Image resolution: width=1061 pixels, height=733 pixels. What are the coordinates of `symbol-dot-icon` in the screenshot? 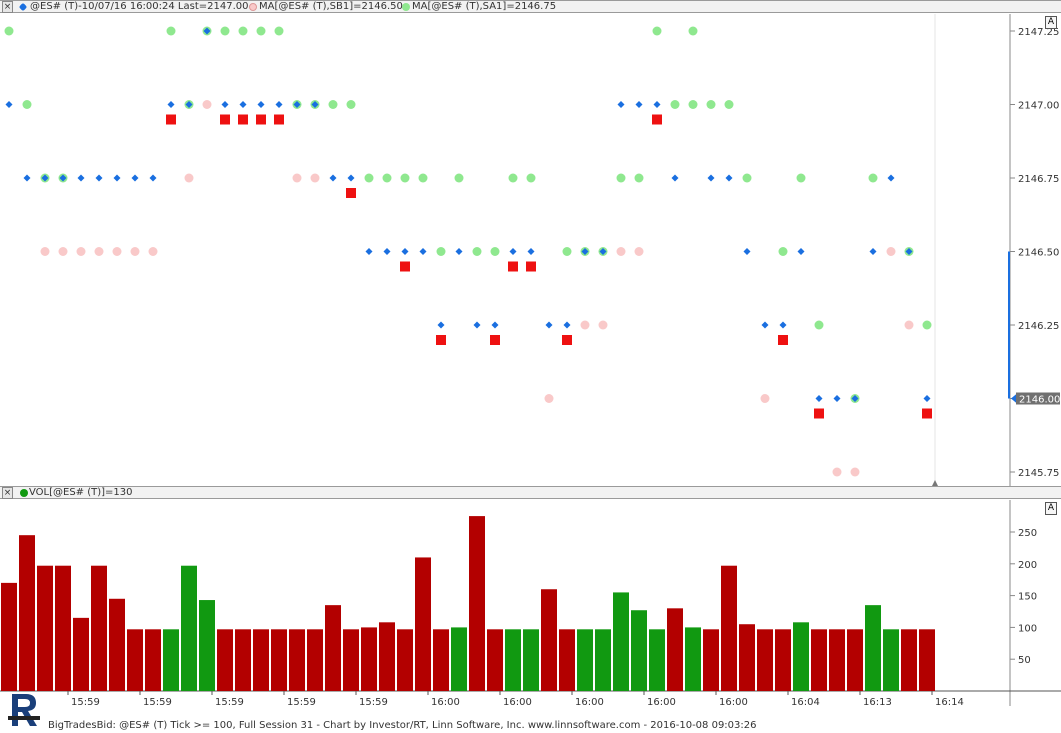 It's located at (23, 7).